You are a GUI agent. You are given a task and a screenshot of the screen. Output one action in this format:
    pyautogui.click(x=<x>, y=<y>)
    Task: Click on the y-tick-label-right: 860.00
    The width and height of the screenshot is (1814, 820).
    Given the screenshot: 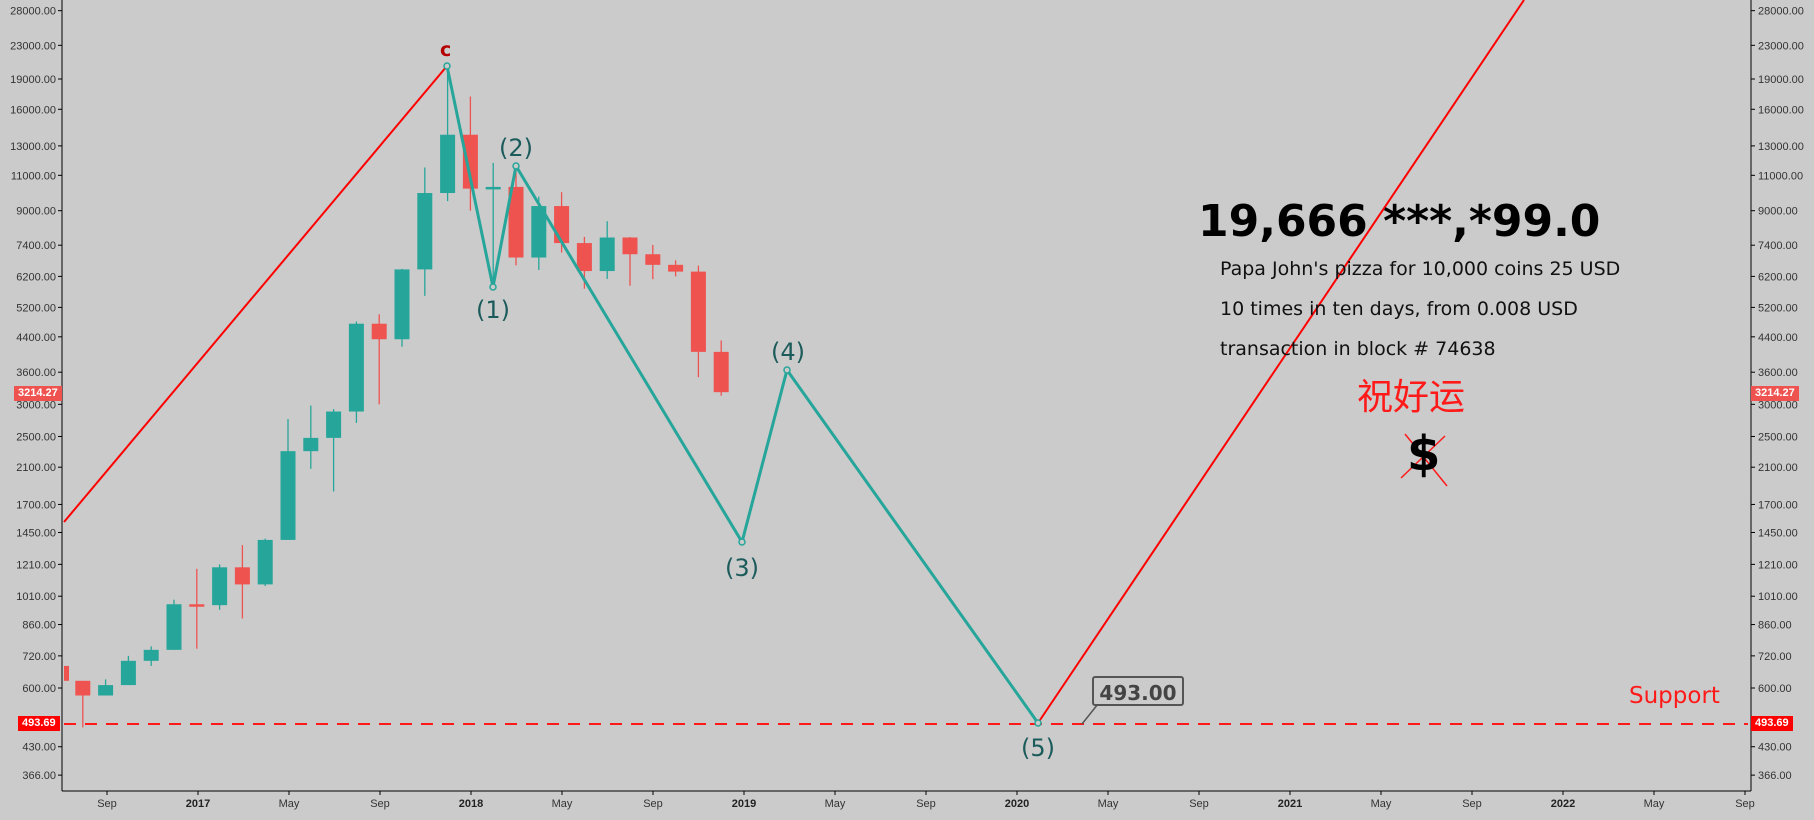 What is the action you would take?
    pyautogui.click(x=1775, y=626)
    